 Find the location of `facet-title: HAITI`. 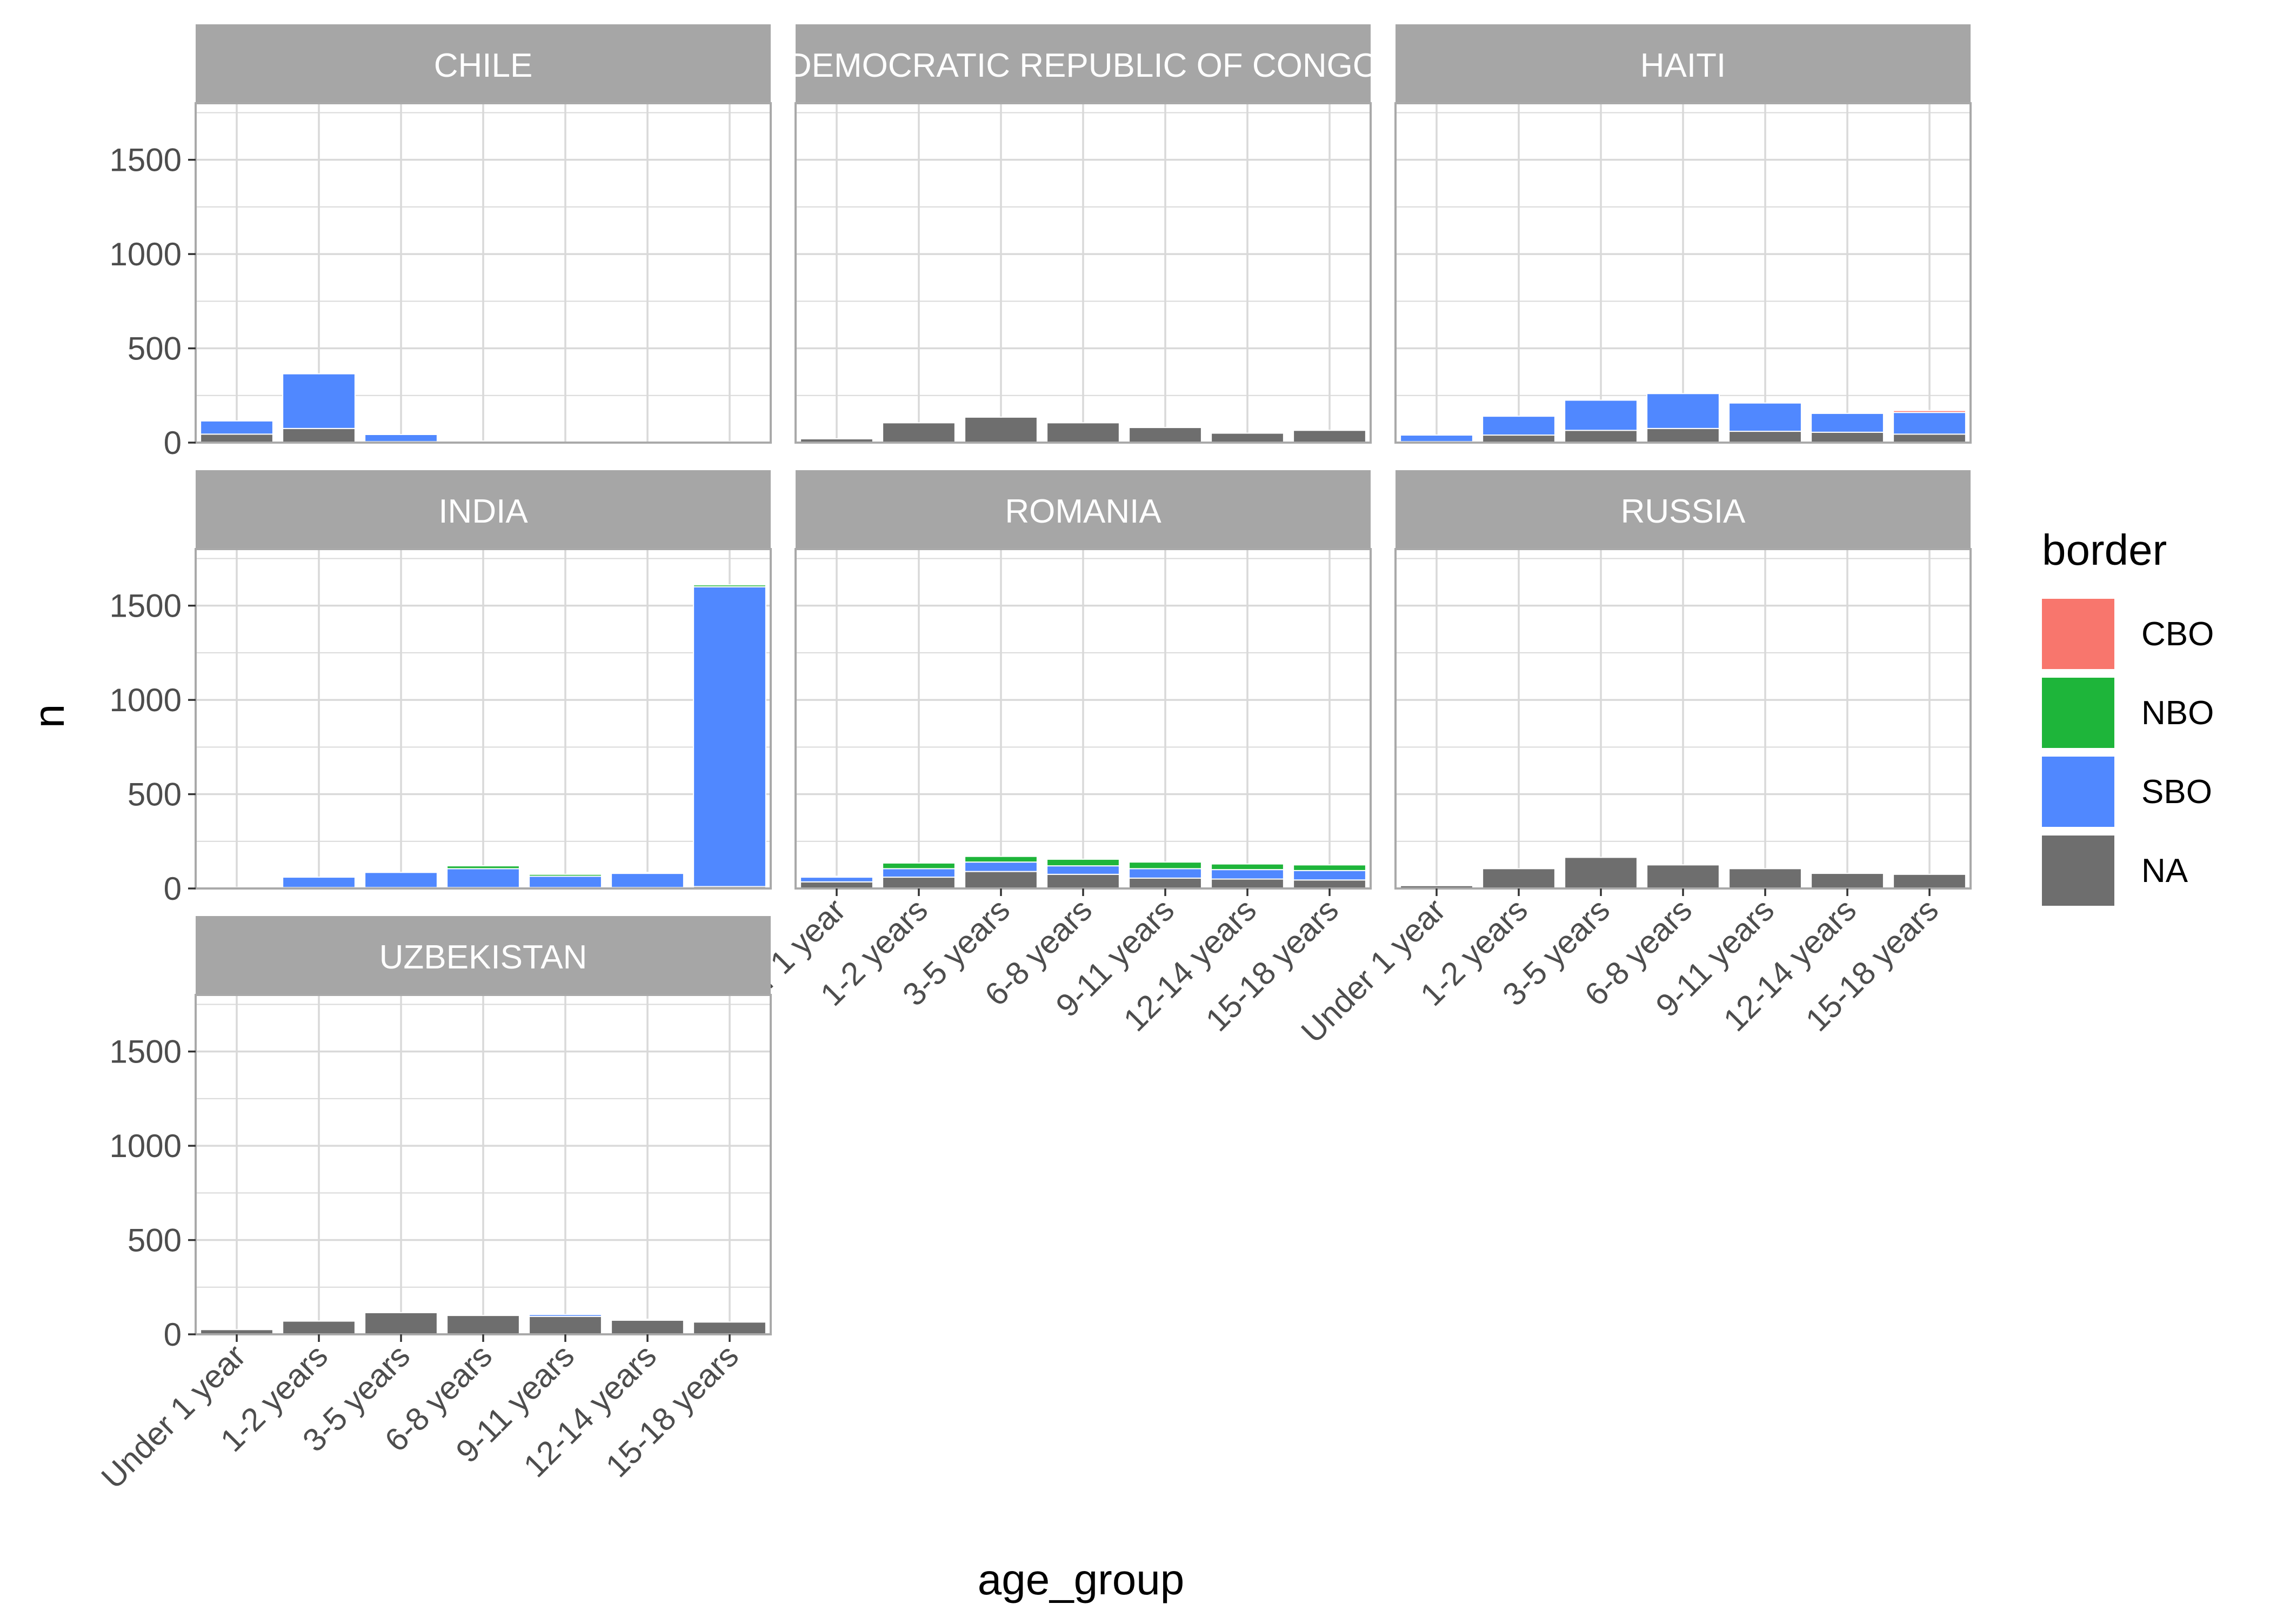

facet-title: HAITI is located at coordinates (1683, 65).